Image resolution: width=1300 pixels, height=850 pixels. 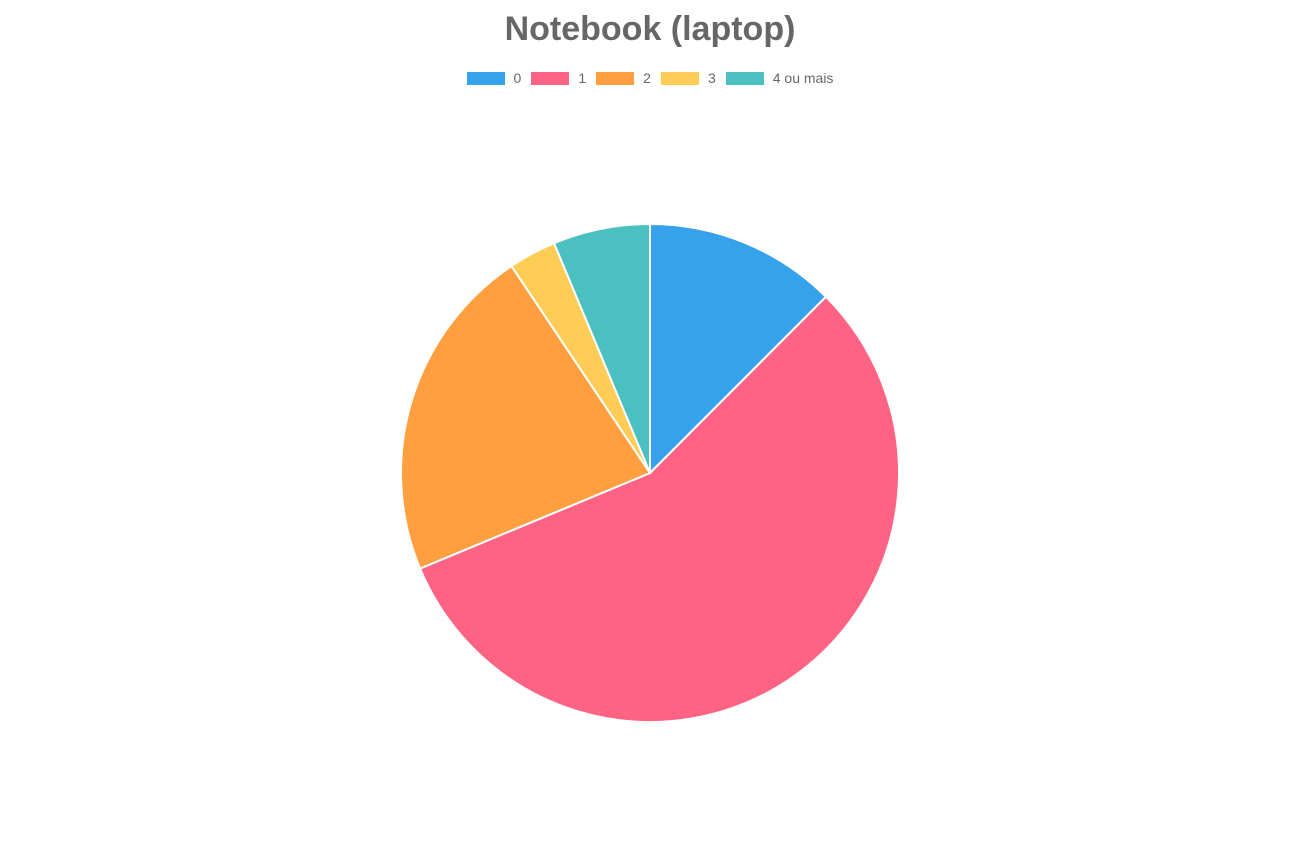 What do you see at coordinates (582, 78) in the screenshot?
I see `legend-label-1: 1` at bounding box center [582, 78].